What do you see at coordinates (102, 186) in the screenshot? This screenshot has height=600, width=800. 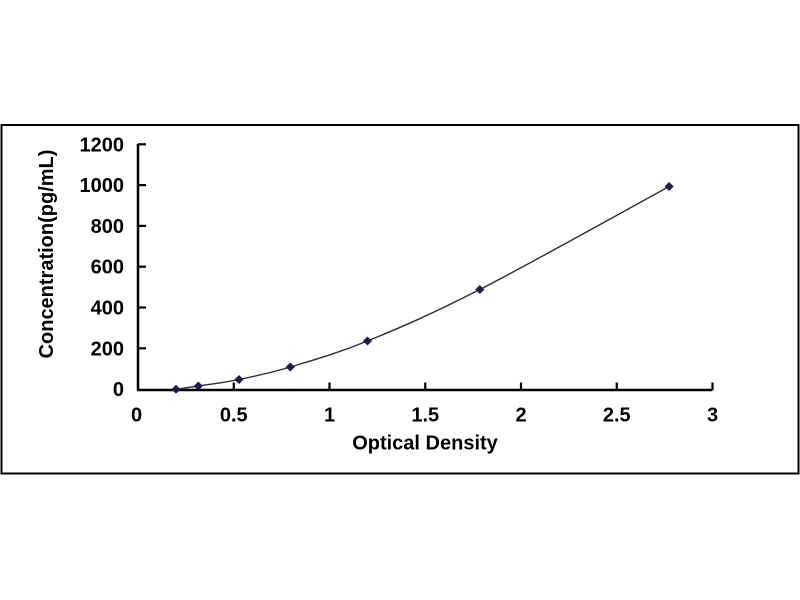 I see `svg-text: 1000` at bounding box center [102, 186].